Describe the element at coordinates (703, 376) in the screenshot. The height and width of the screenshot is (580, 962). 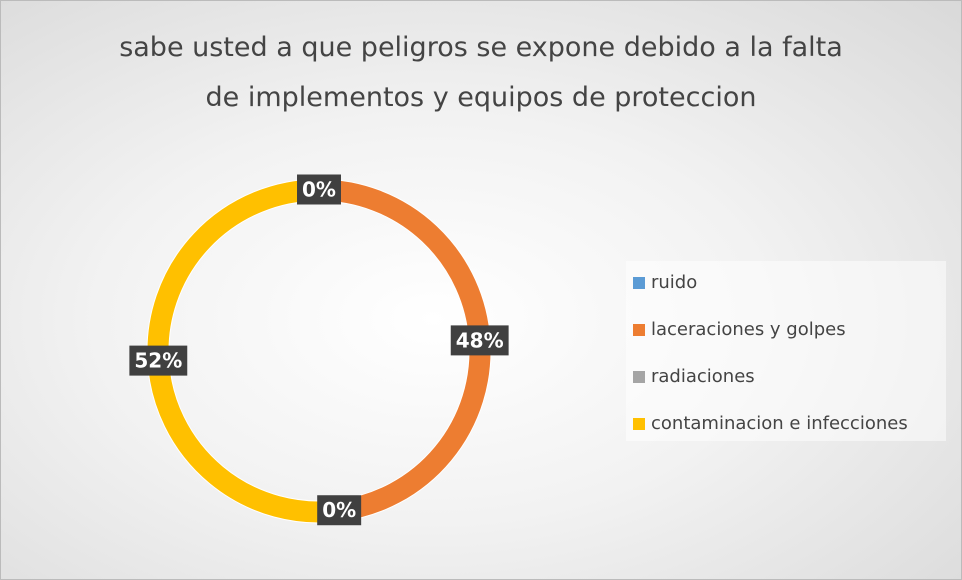
I see `legend-label: radiaciones` at that location.